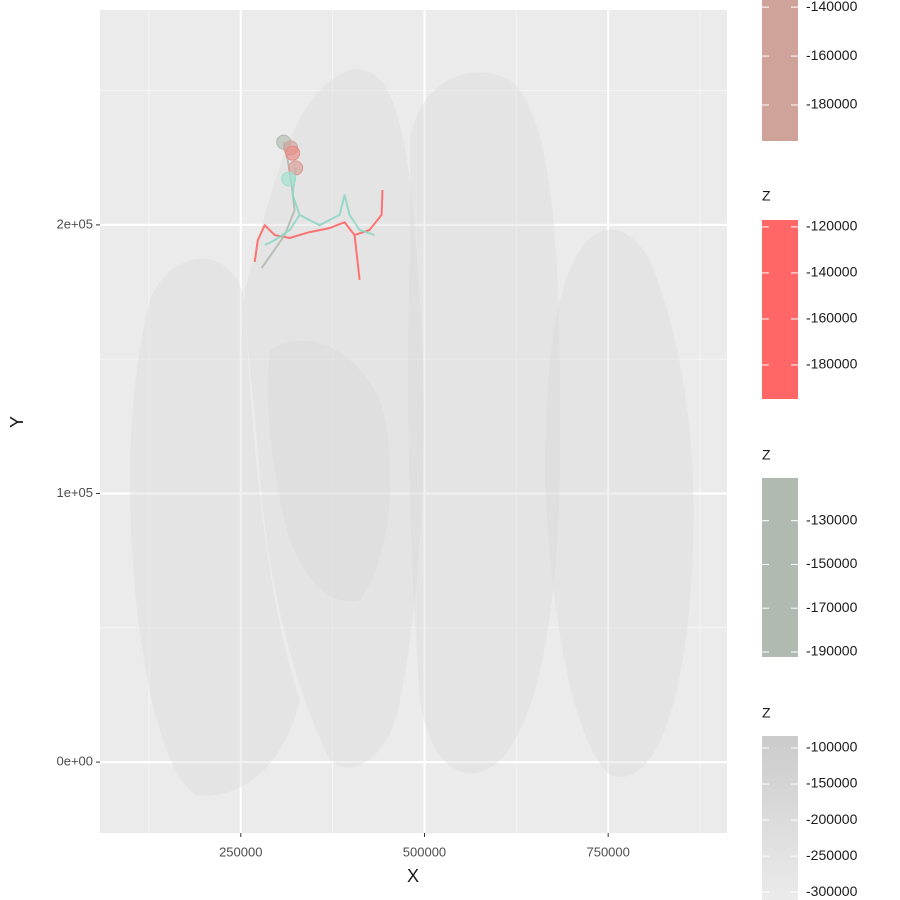 This screenshot has height=900, width=900. What do you see at coordinates (832, 819) in the screenshot?
I see `colorbar-label: -200000` at bounding box center [832, 819].